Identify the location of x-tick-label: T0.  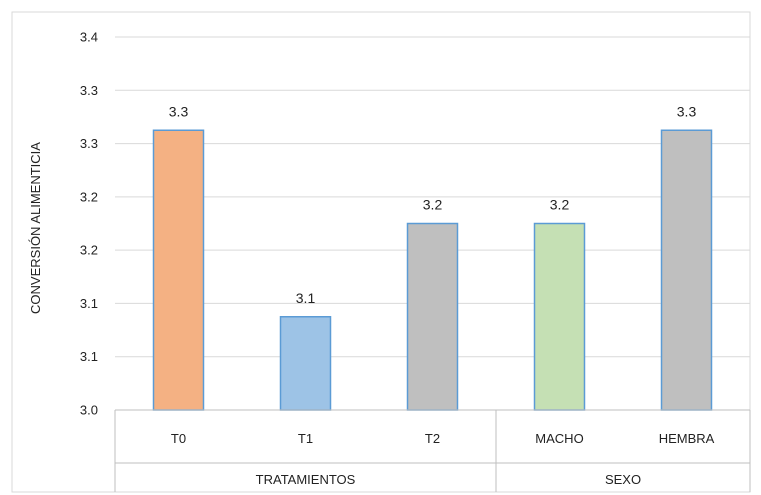
(178, 438).